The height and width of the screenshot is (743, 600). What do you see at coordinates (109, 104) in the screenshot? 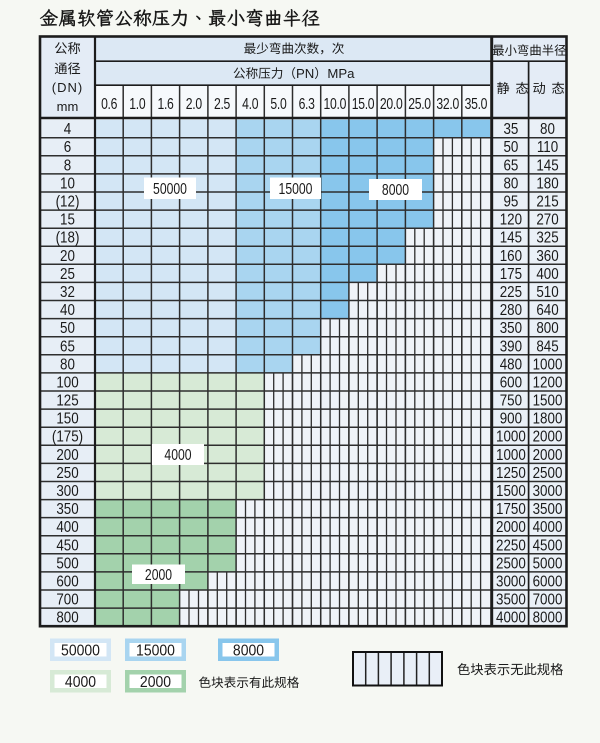
I see `svg-text: 0.6` at bounding box center [109, 104].